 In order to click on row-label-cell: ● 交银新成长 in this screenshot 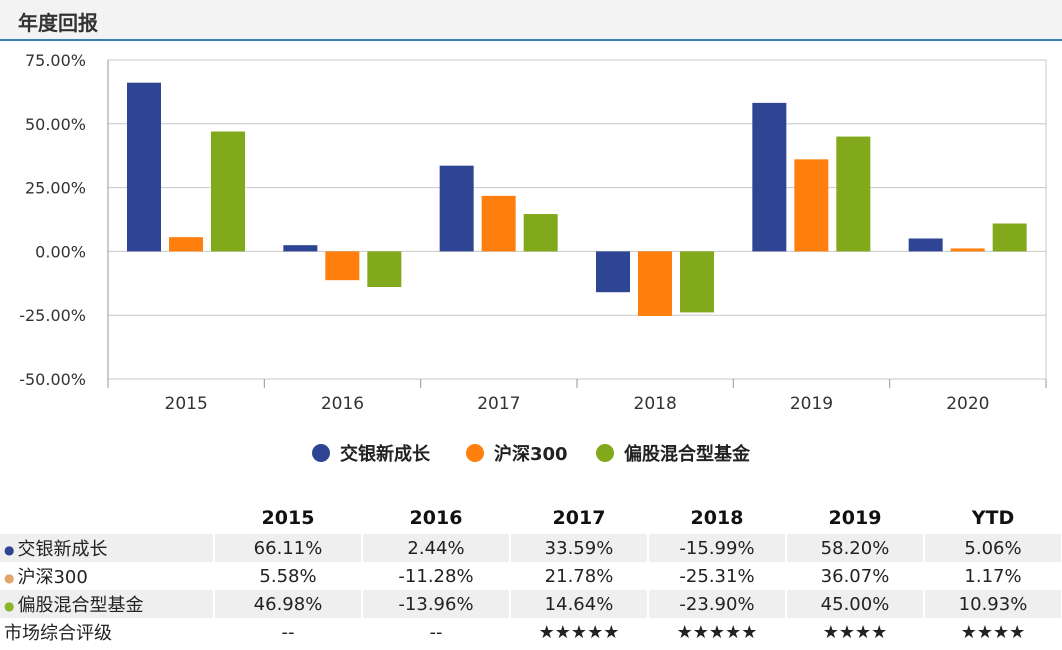, I will do `click(107, 548)`.